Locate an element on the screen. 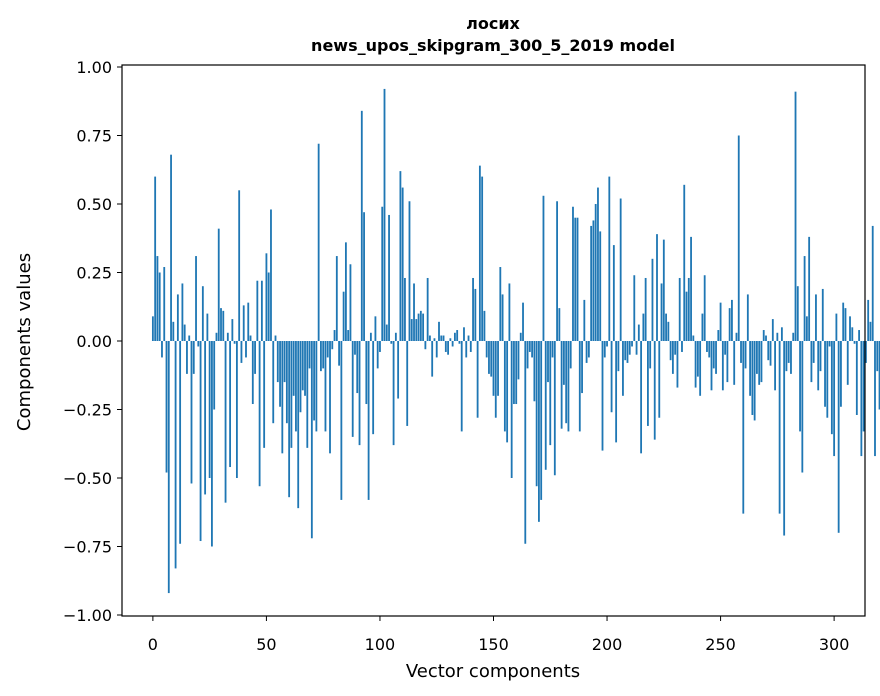 This screenshot has width=880, height=696. x-tick-label: 300 is located at coordinates (834, 644).